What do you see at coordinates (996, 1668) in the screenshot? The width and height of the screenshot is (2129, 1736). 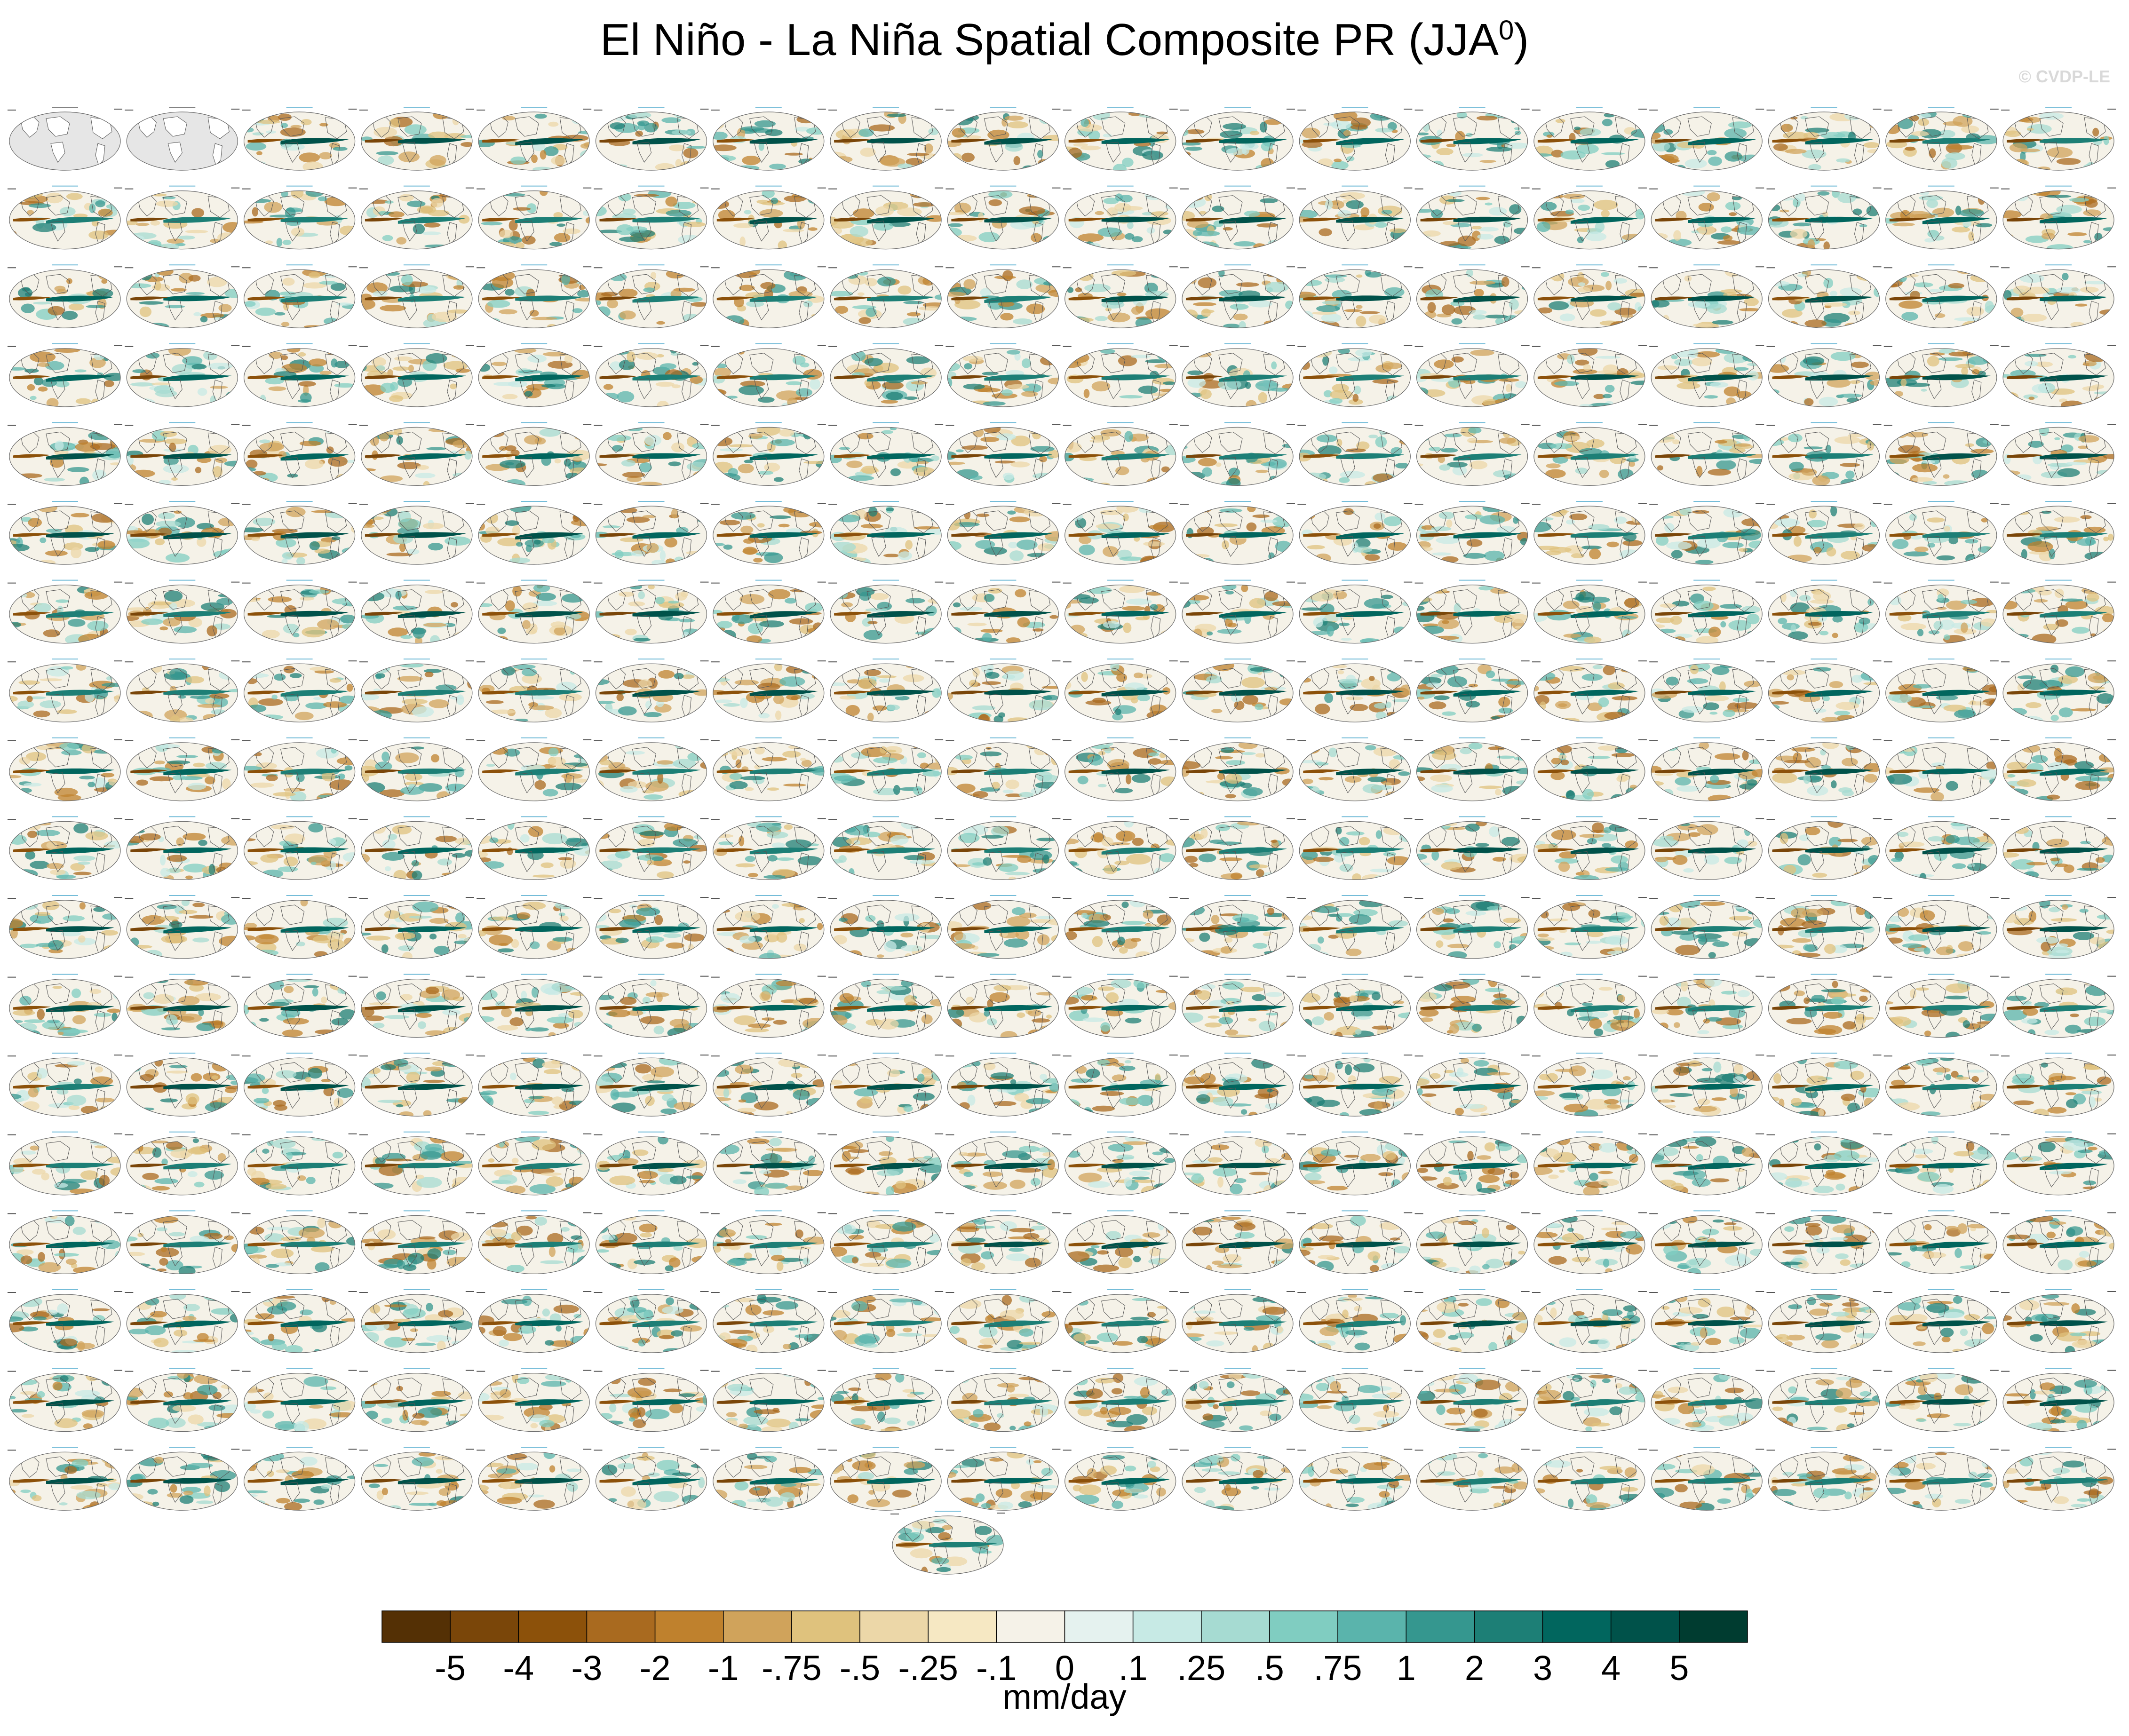 I see `colorbar-tick-label: -.1` at bounding box center [996, 1668].